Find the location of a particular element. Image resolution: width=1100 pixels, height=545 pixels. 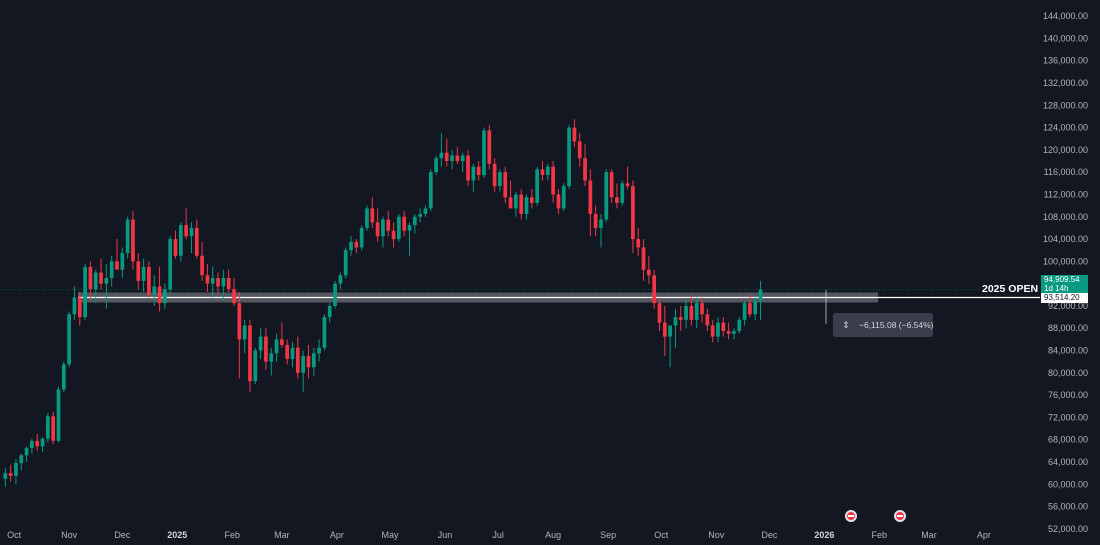

level-label: 2025 OPEN is located at coordinates (1010, 289).